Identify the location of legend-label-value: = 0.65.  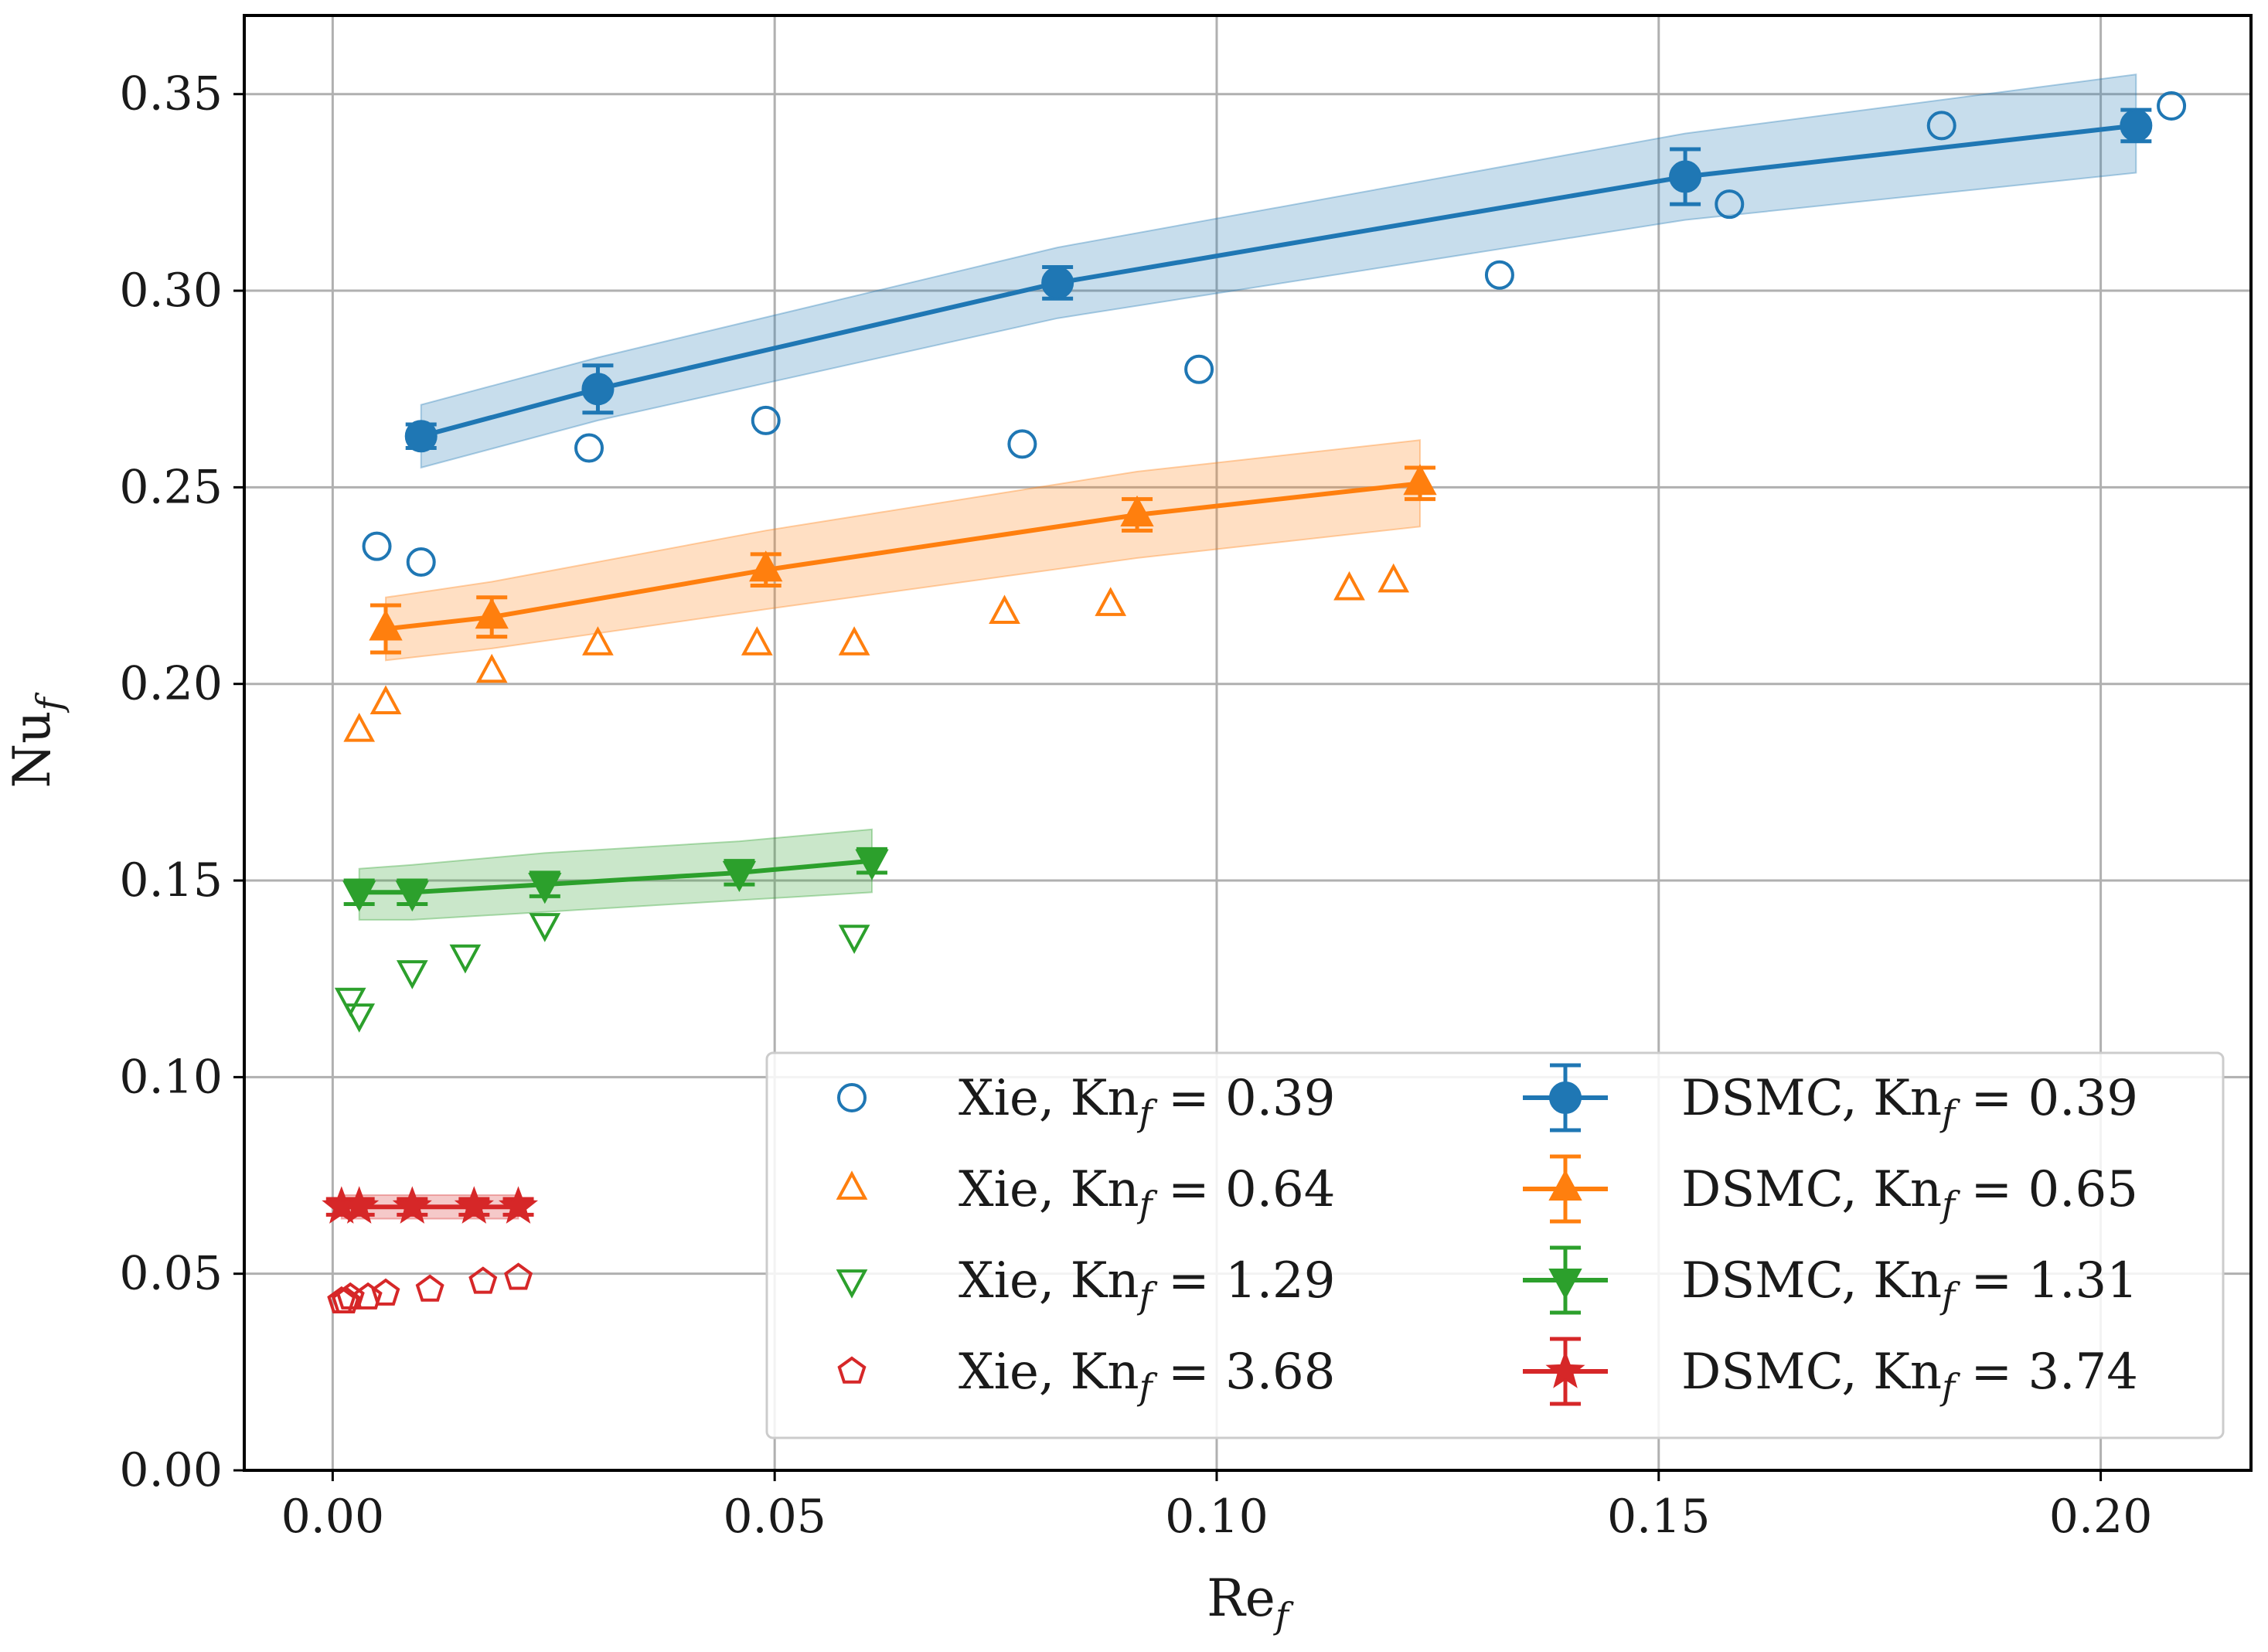
(2046, 1189).